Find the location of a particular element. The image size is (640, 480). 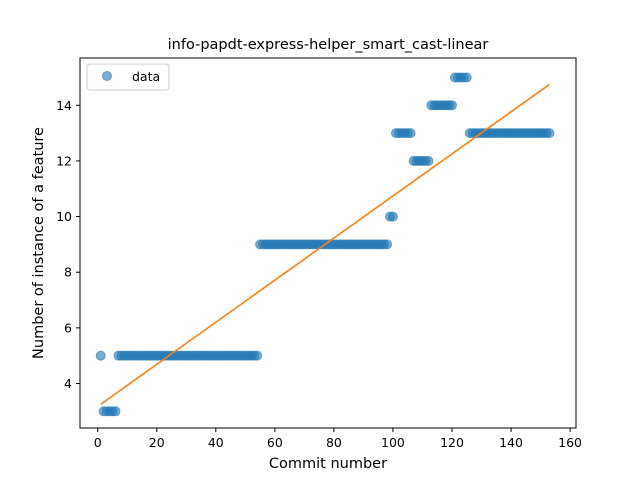

legend-box is located at coordinates (128, 77).